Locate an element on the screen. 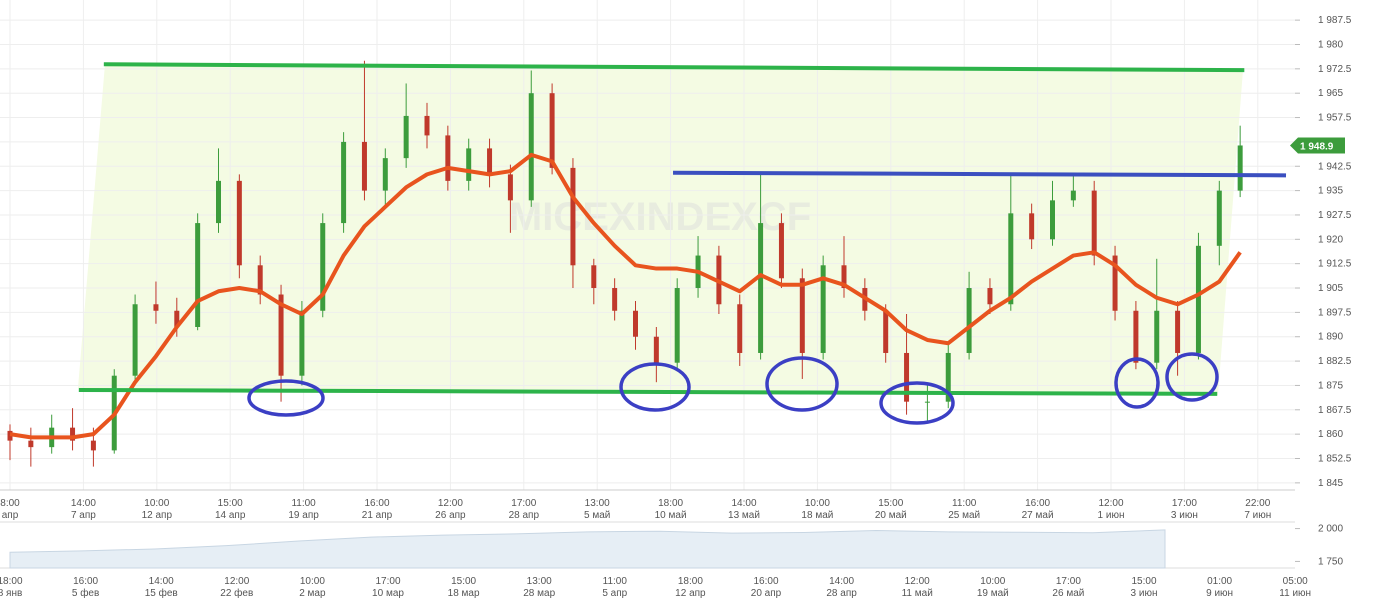 This screenshot has height=604, width=1380. x-tick-date: 7 апр is located at coordinates (83, 515).